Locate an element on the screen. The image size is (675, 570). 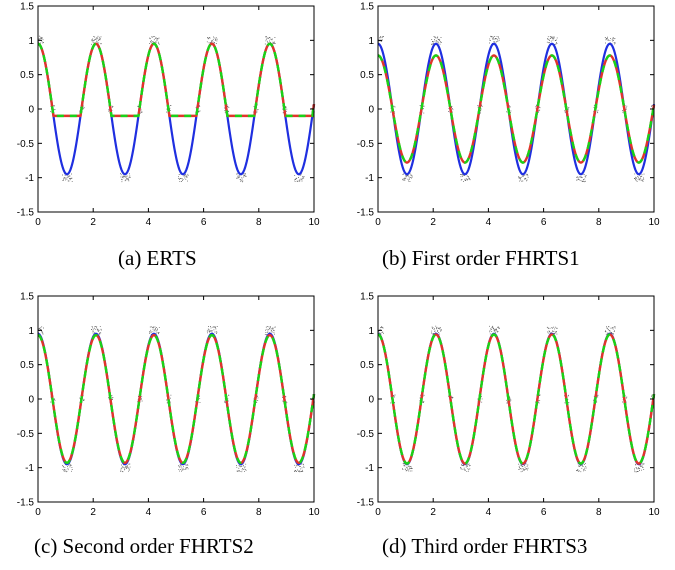
chart-a-plot is located at coordinates (176, 109).